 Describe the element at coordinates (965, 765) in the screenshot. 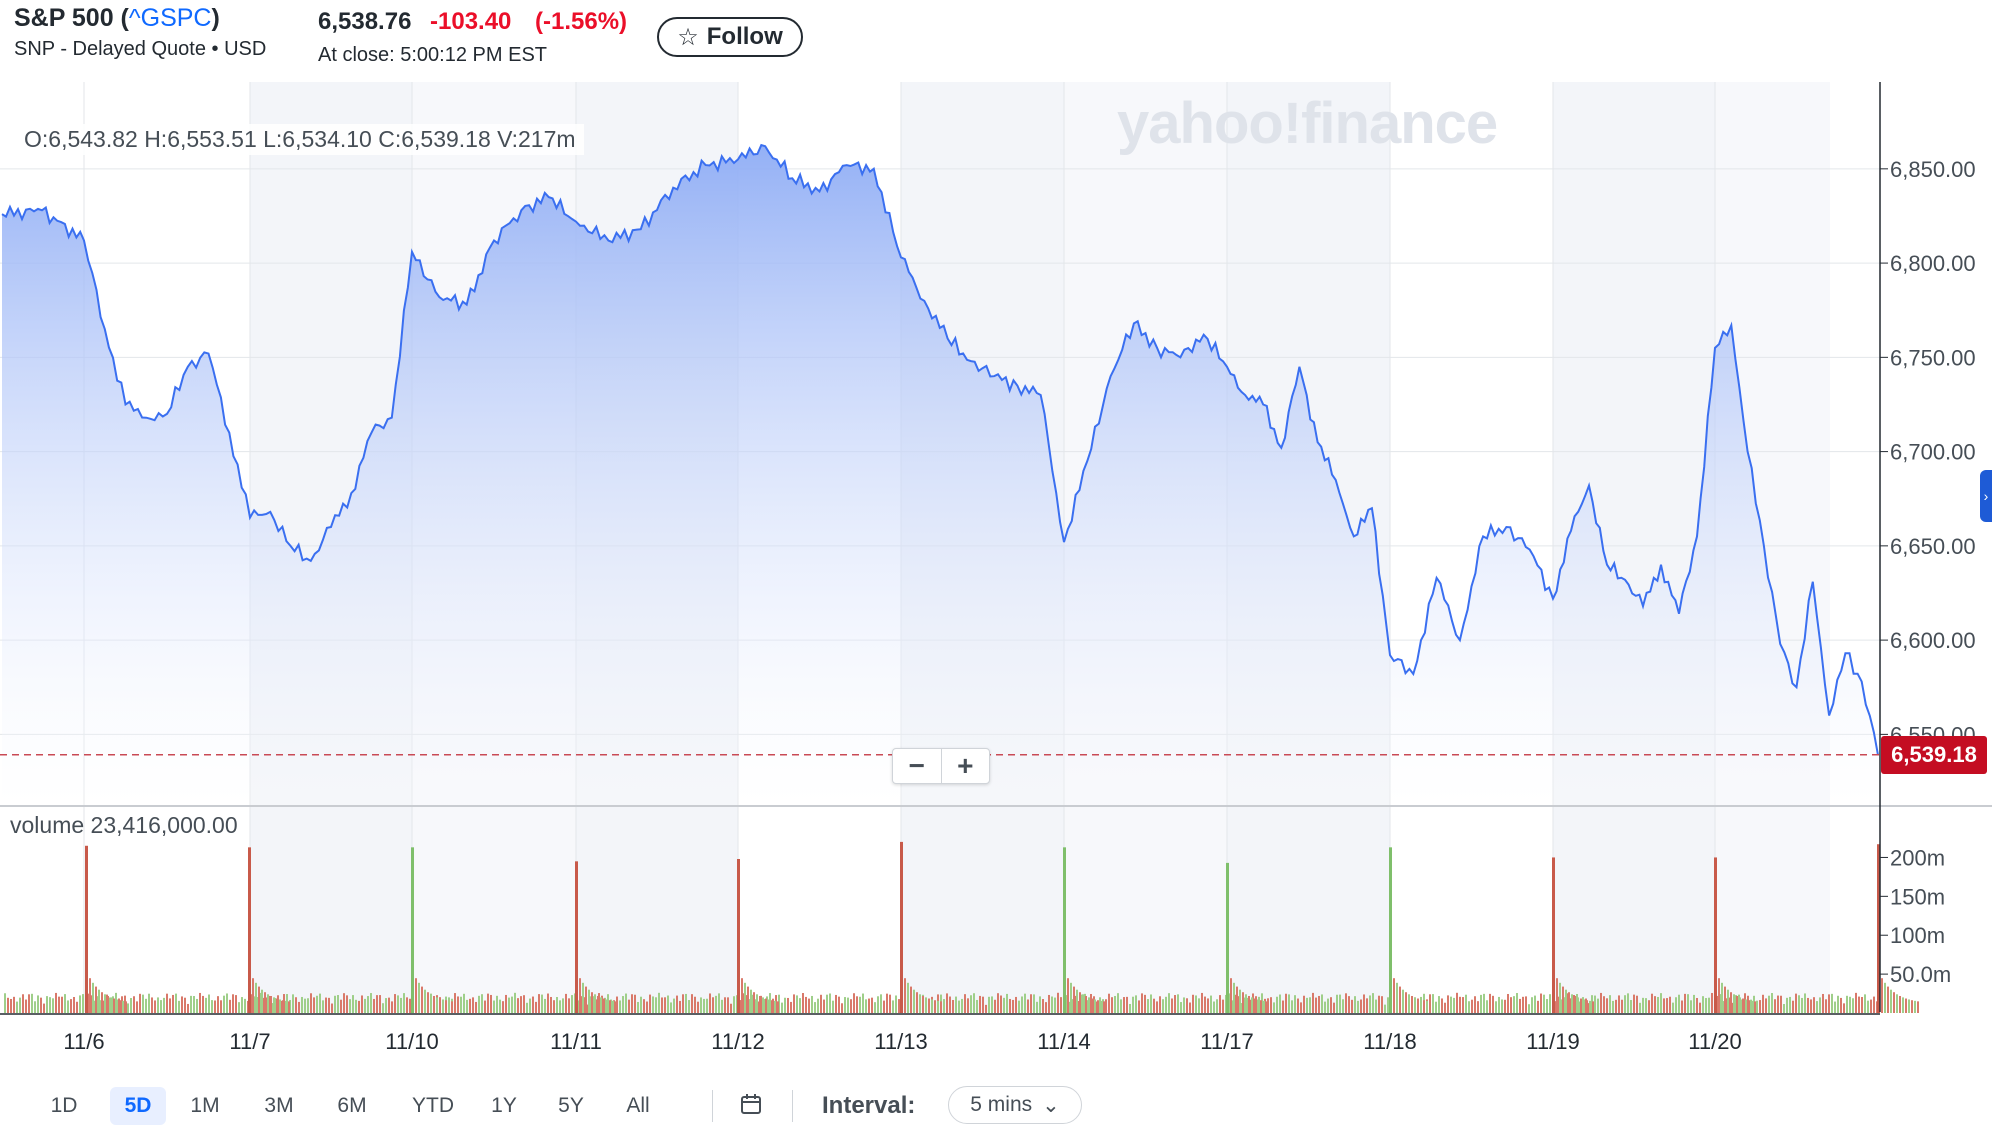

I see `zoom-in-button: +` at that location.